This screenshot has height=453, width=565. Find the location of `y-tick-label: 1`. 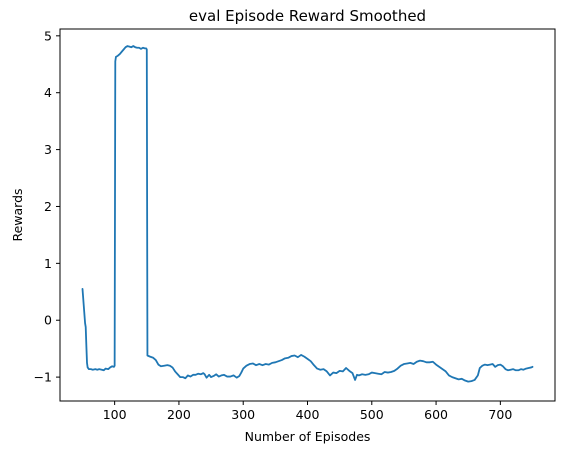

y-tick-label: 1 is located at coordinates (48, 263).